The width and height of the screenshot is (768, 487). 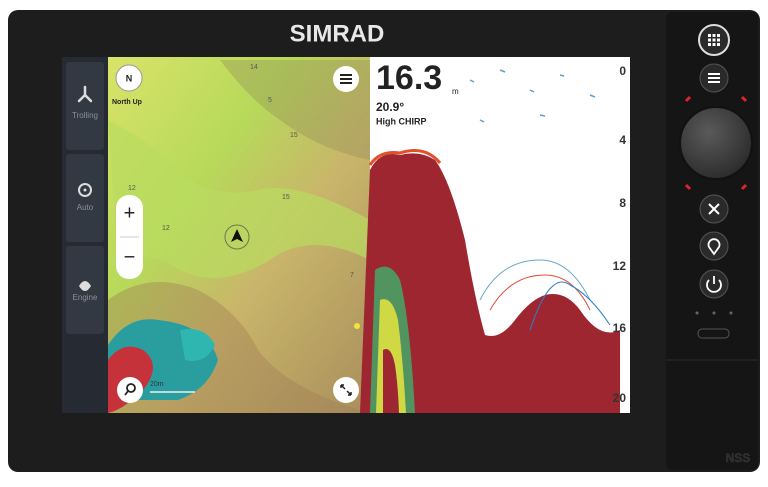 I want to click on sidebar-label: Auto, so click(x=85, y=207).